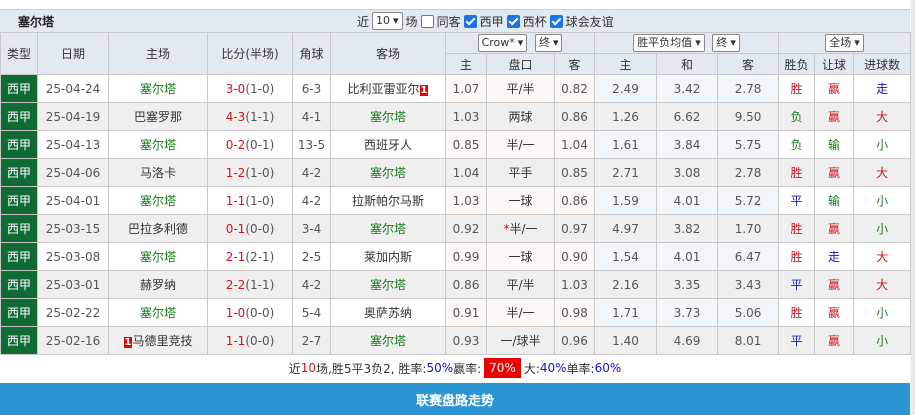 This screenshot has height=415, width=915. I want to click on league-trend-button: 联赛盘路走势, so click(455, 399).